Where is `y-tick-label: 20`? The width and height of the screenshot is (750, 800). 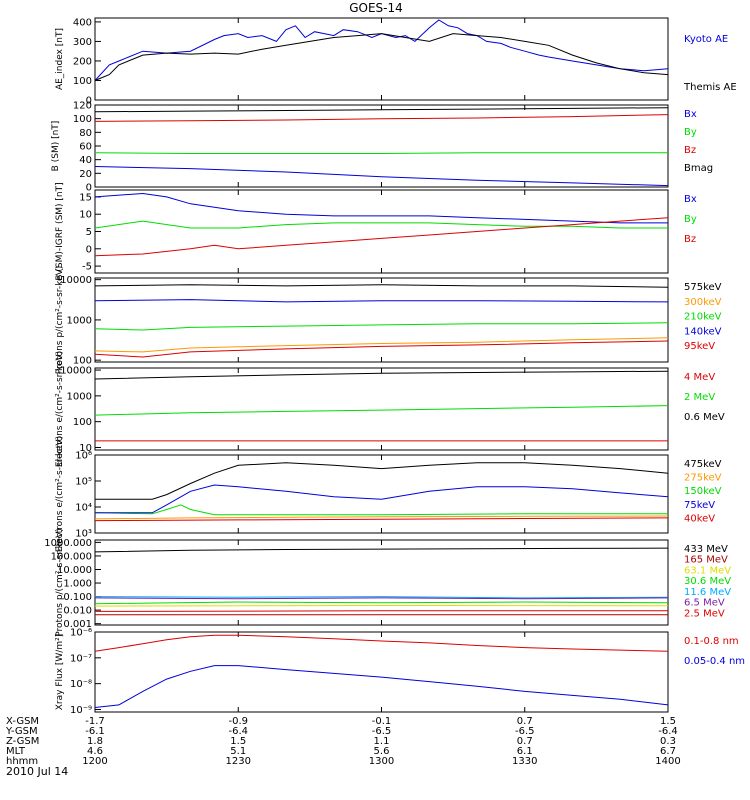
y-tick-label: 20 is located at coordinates (85, 174).